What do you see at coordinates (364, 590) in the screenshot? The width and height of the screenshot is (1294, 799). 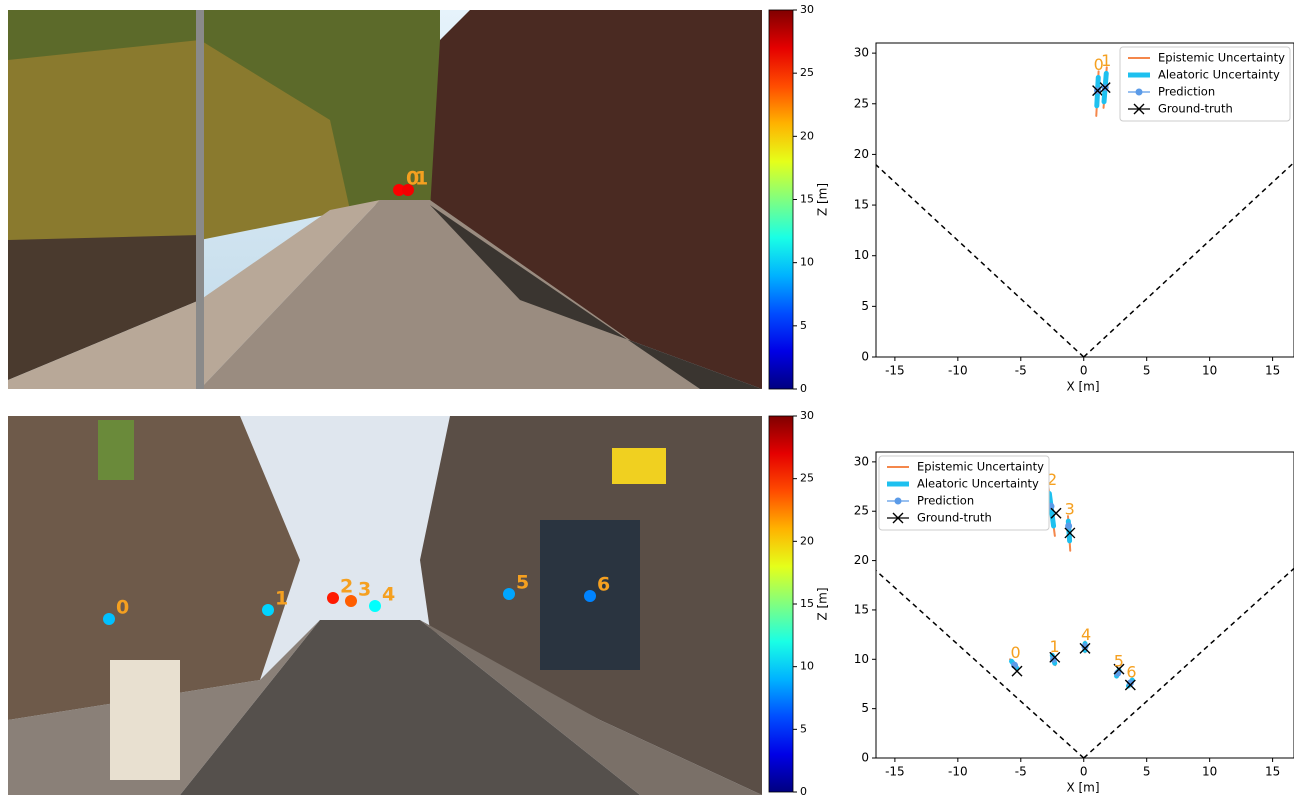 I see `photo-detection-label: 3` at bounding box center [364, 590].